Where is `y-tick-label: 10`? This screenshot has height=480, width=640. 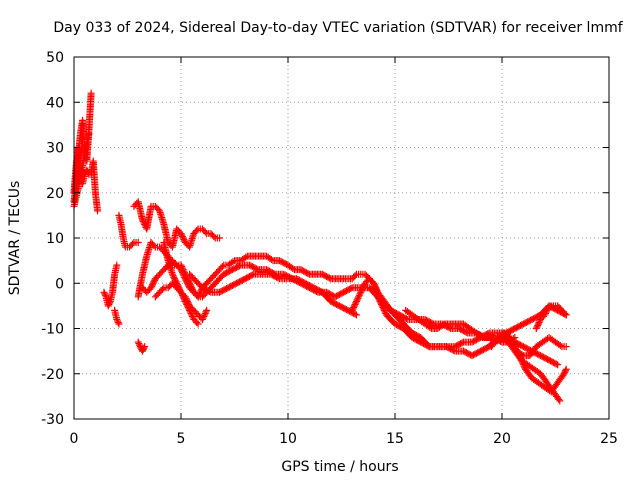
y-tick-label: 10 is located at coordinates (55, 239).